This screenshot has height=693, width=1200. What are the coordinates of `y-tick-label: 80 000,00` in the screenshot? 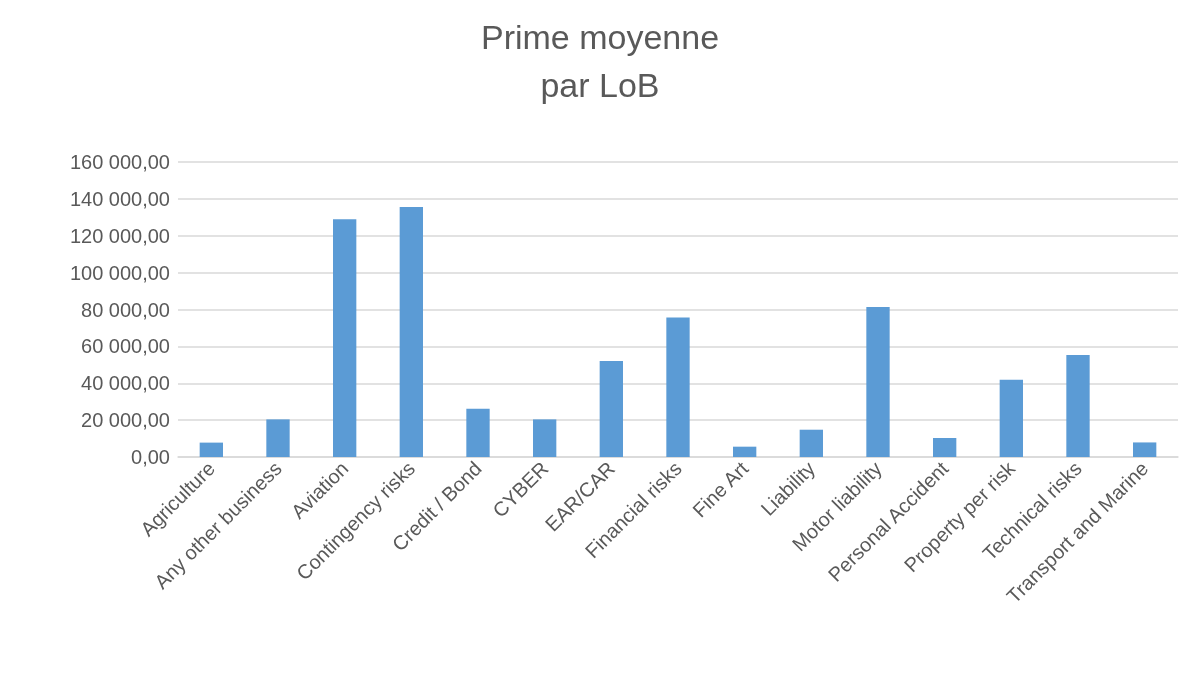 It's located at (125, 309).